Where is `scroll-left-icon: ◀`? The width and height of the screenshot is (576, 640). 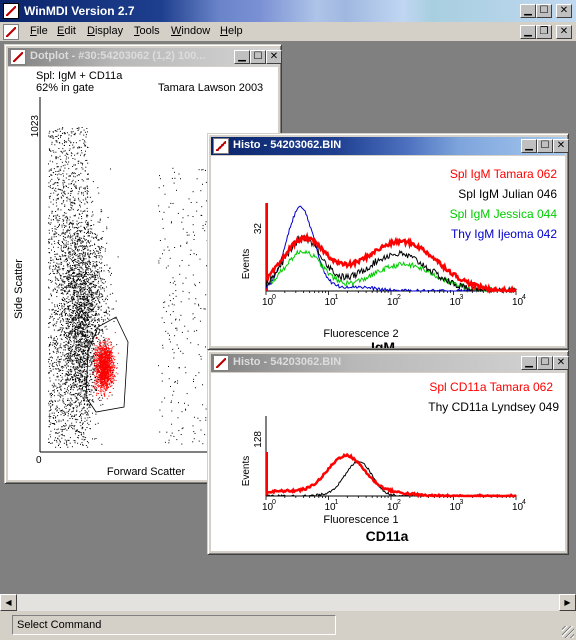
scroll-left-icon: ◀ is located at coordinates (8, 602).